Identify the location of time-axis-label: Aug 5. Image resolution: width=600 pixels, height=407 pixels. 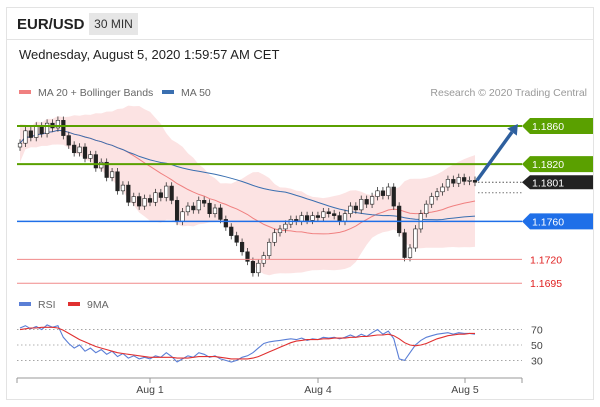
(465, 390).